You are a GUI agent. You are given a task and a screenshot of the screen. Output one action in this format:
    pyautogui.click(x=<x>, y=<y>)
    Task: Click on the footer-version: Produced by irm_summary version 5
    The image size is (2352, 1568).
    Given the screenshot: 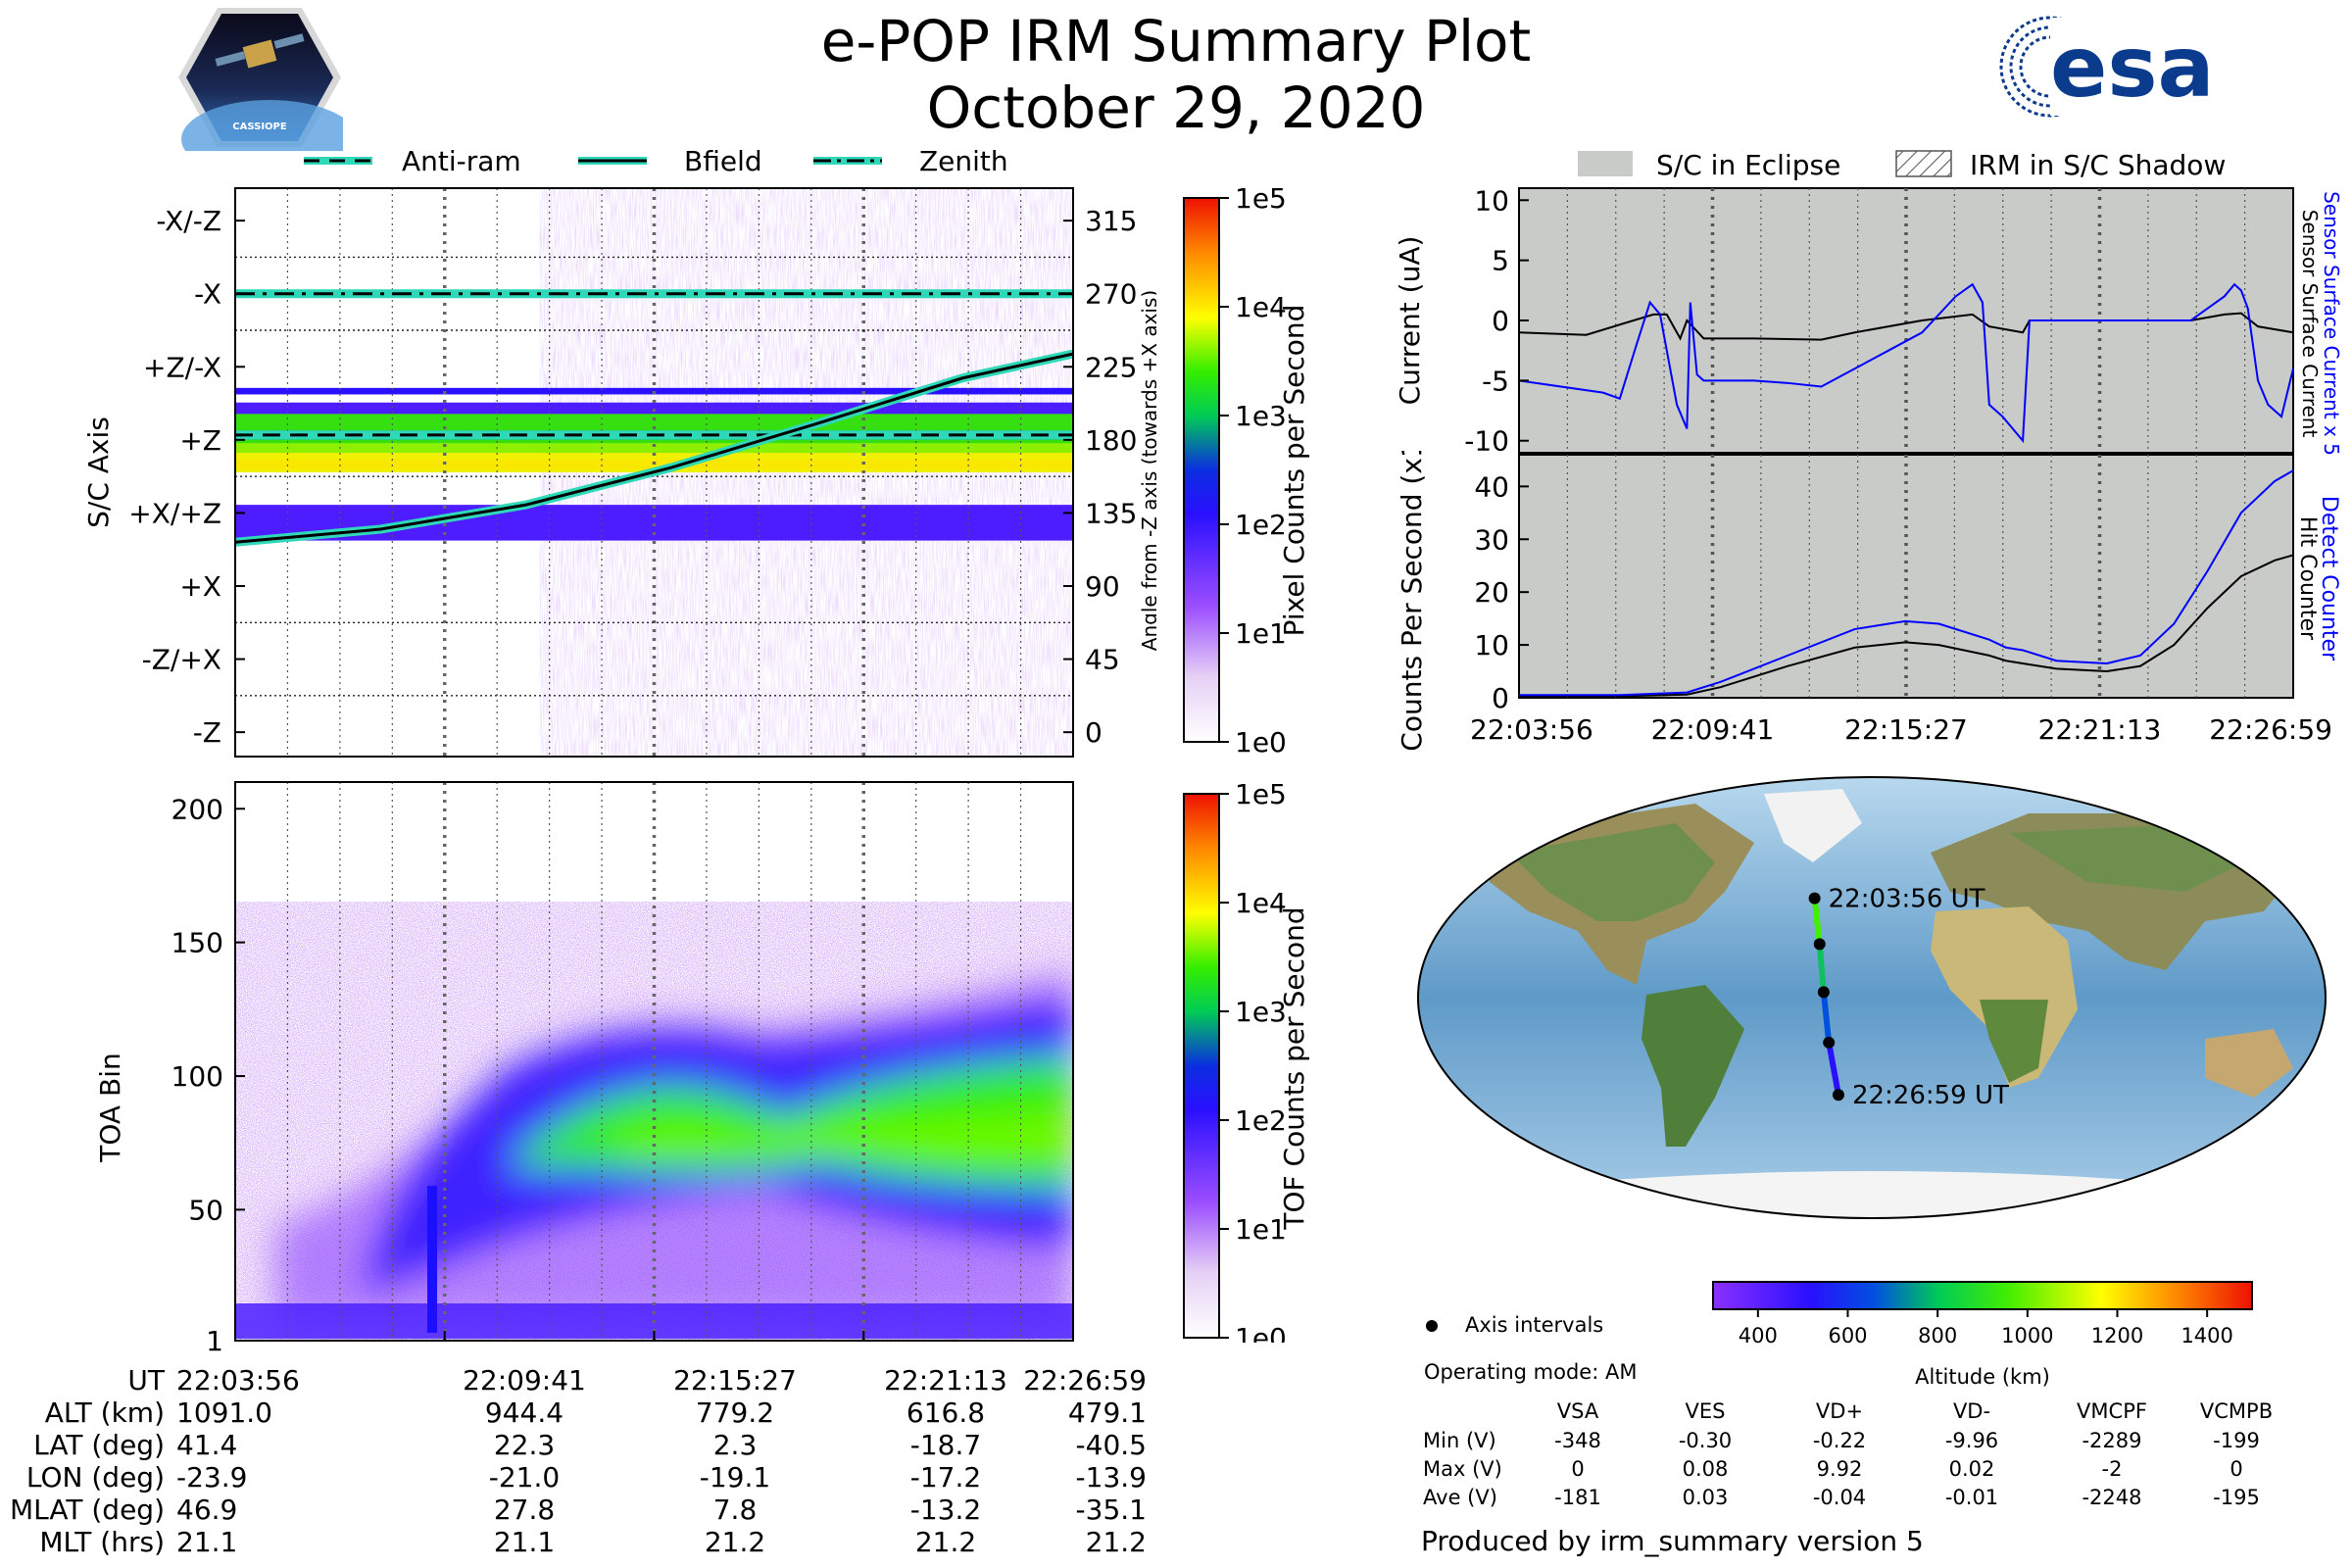 What is the action you would take?
    pyautogui.click(x=1672, y=1541)
    